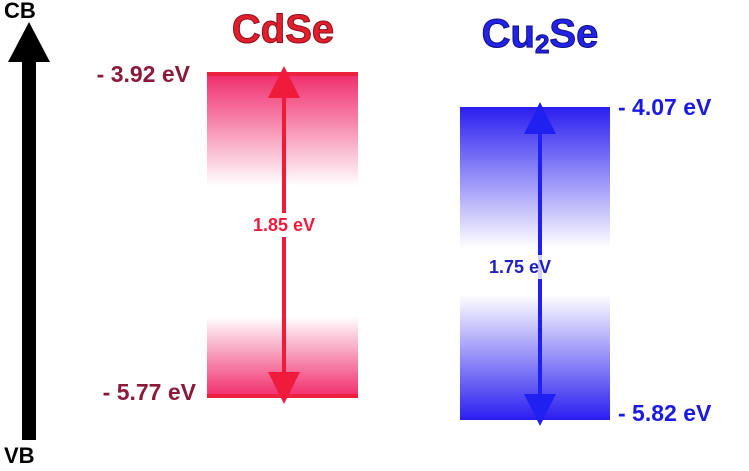 This screenshot has height=471, width=749. I want to click on axis-head, so click(29, 42).